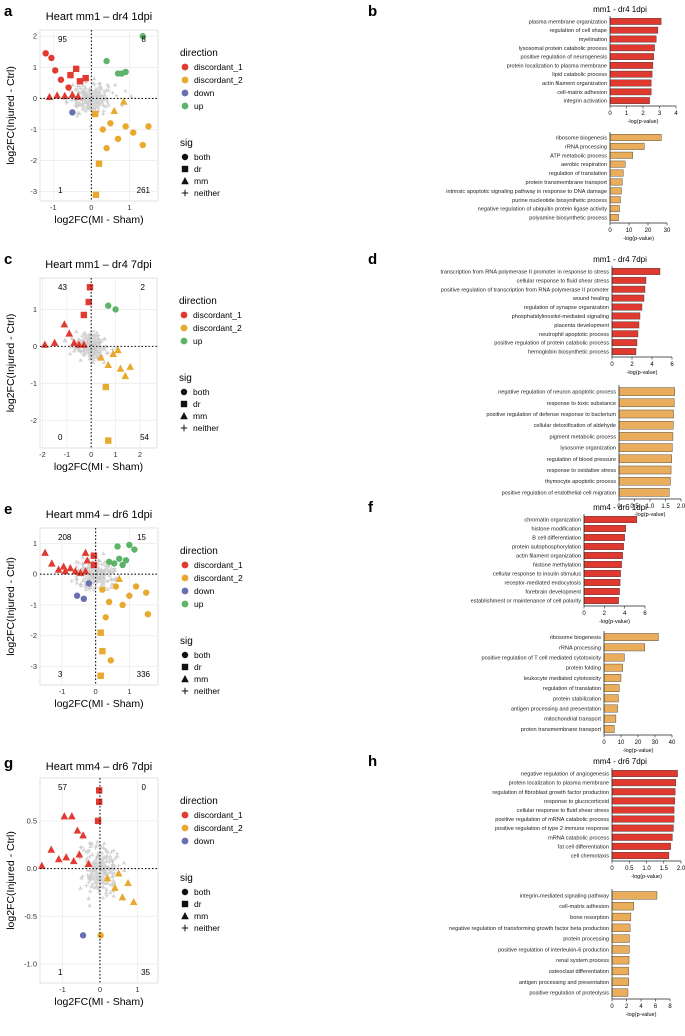 This screenshot has height=1036, width=685. What do you see at coordinates (202, 157) in the screenshot?
I see `legend-sig-label-both-a: both` at bounding box center [202, 157].